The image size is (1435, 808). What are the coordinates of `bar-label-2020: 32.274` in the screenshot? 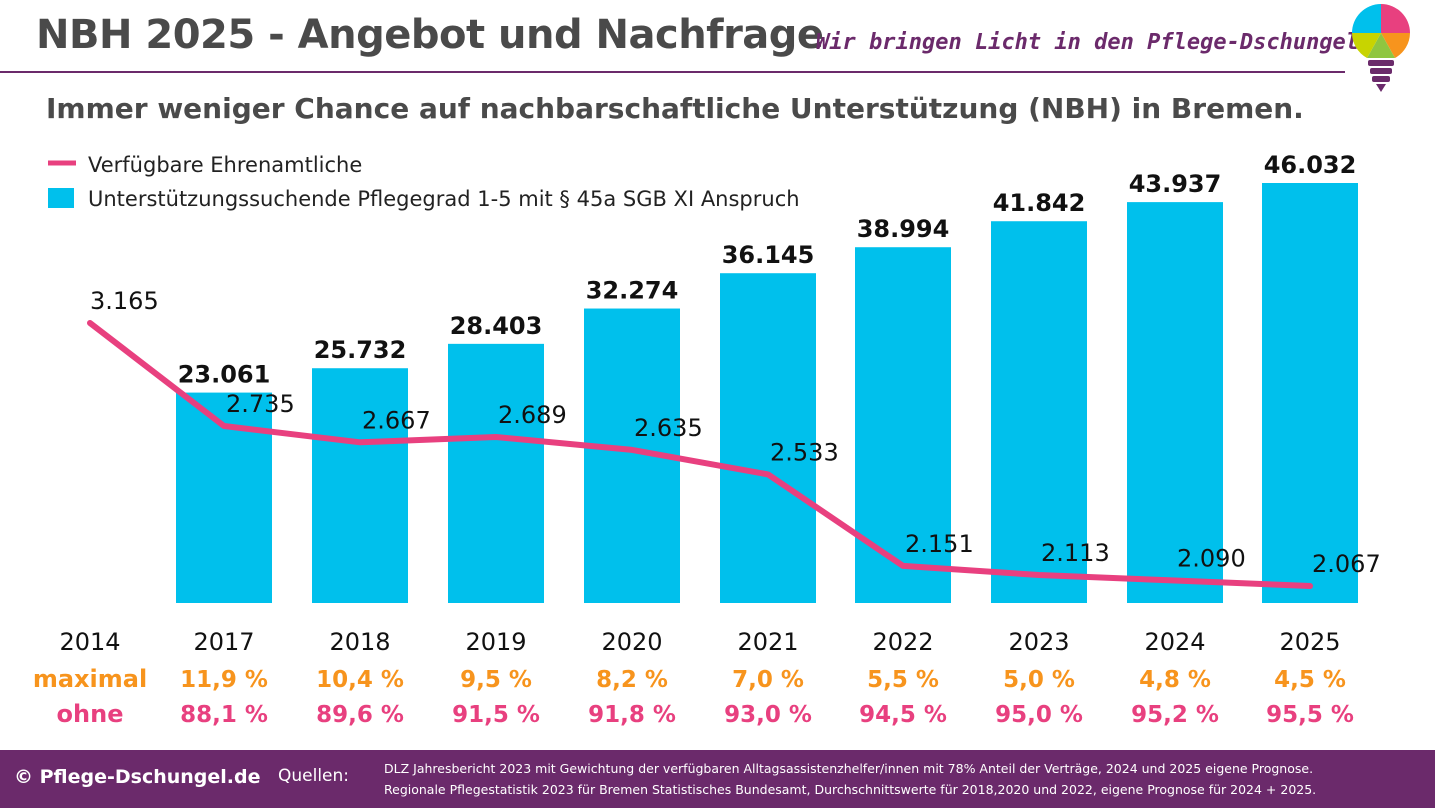 It's located at (632, 291).